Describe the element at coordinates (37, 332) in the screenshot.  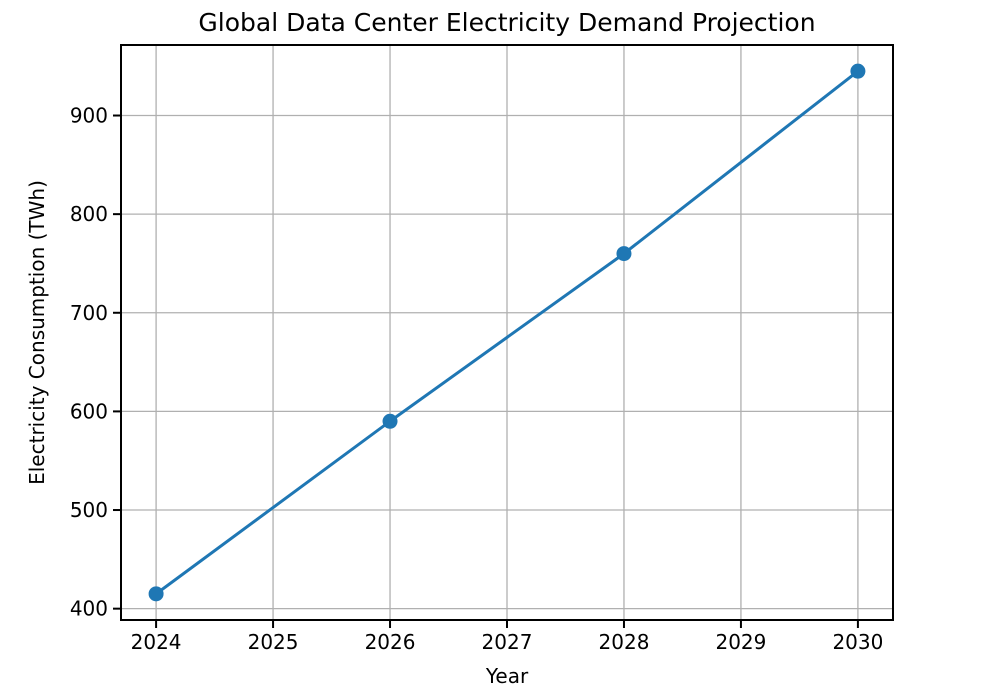
I see `y-axis-label: Electricity Consumption (TWh)` at that location.